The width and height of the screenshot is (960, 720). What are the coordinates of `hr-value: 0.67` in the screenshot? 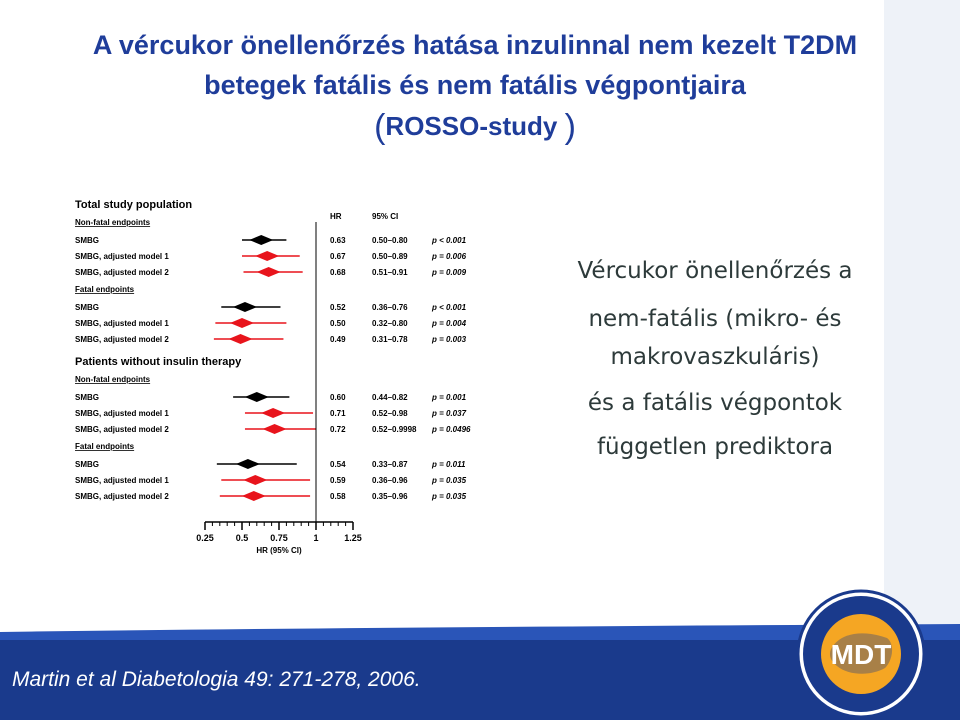 It's located at (338, 256).